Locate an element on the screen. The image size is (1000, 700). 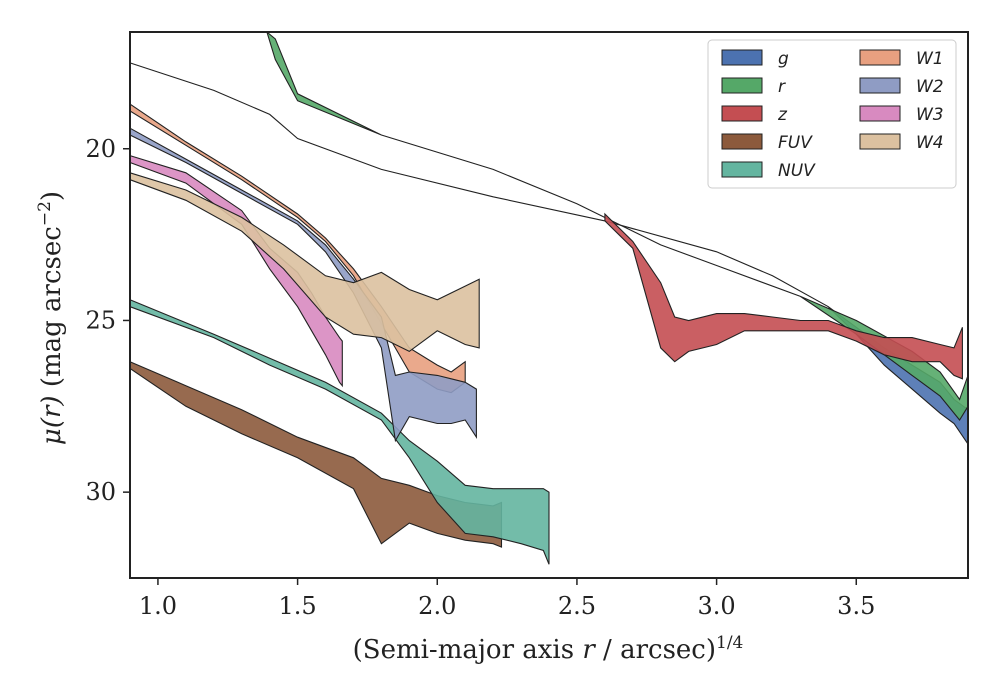
y-axis-label: μ(r) (mag arcsec−2) is located at coordinates (51, 318).